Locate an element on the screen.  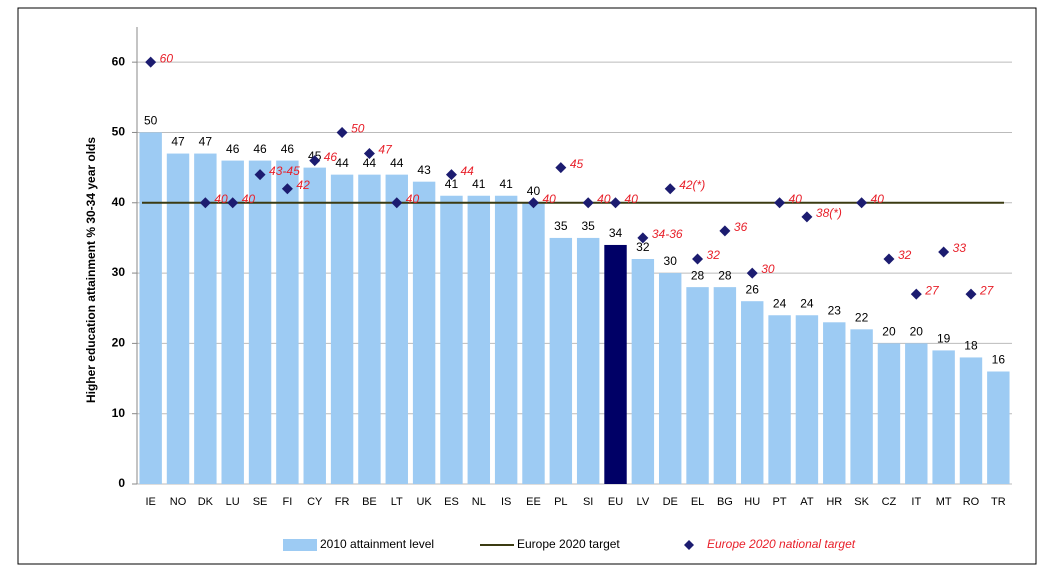
data-label: 43 is located at coordinates (424, 170).